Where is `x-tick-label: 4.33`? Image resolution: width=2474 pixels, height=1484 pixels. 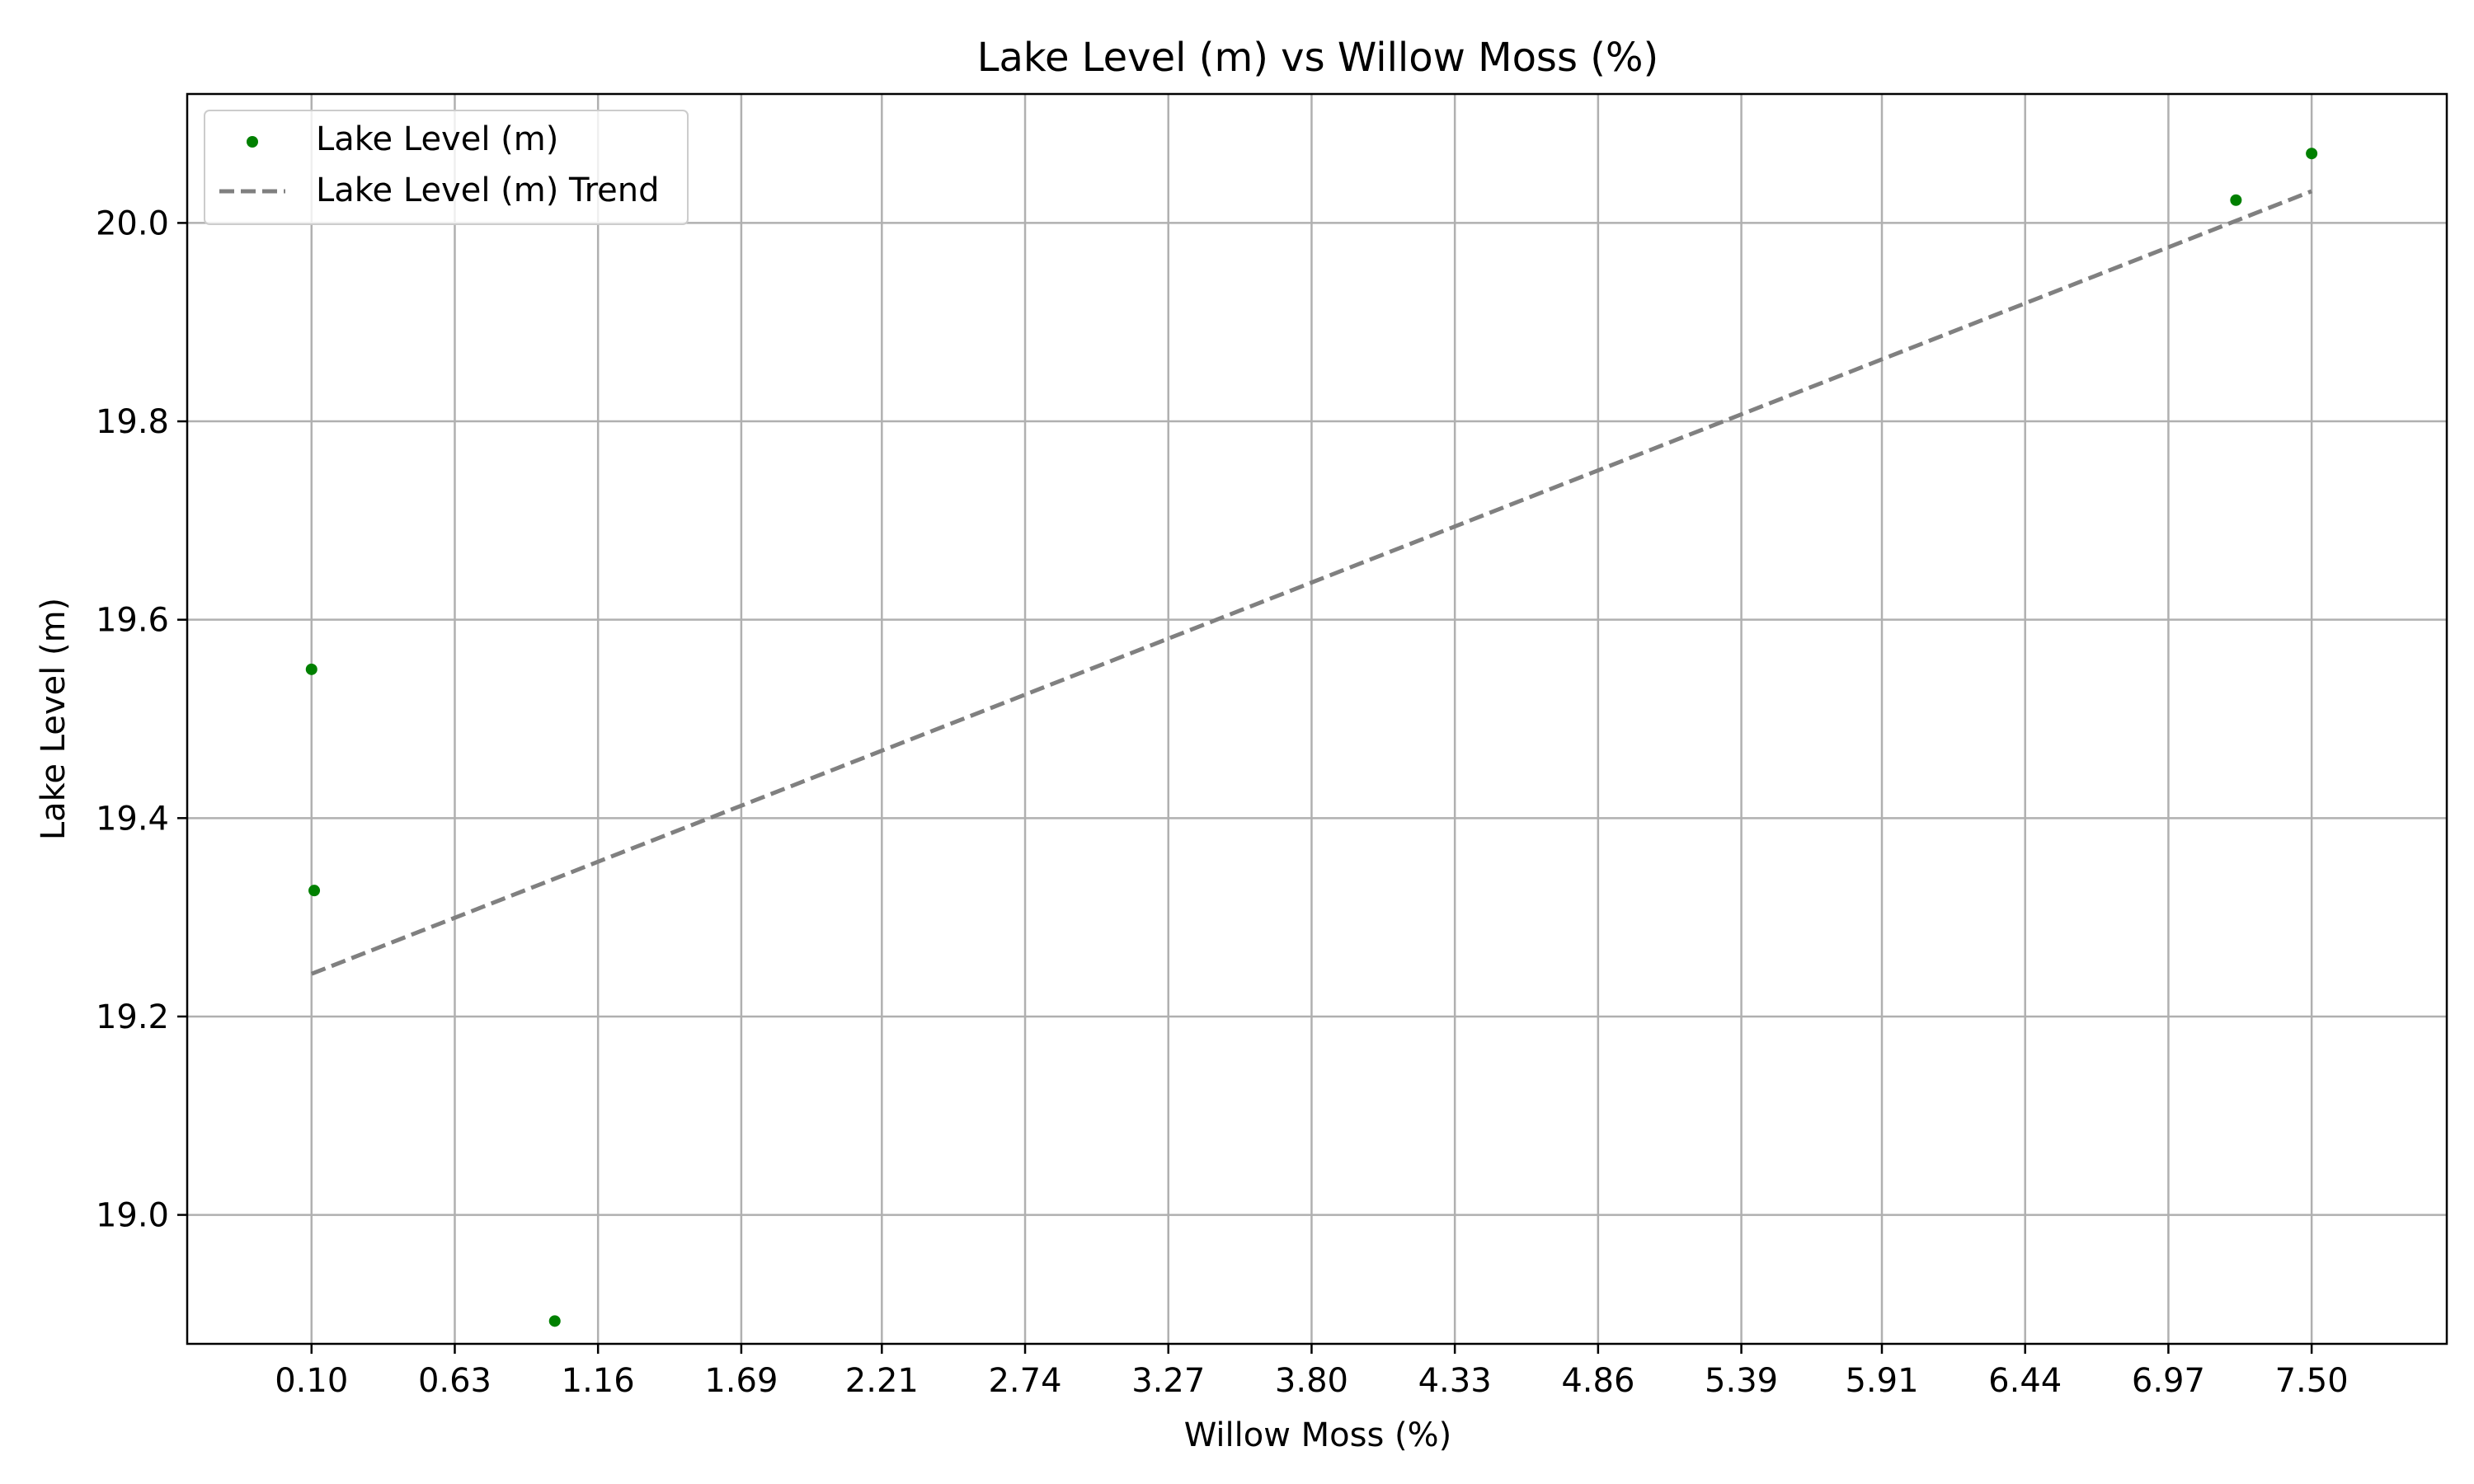 x-tick-label: 4.33 is located at coordinates (1455, 1381).